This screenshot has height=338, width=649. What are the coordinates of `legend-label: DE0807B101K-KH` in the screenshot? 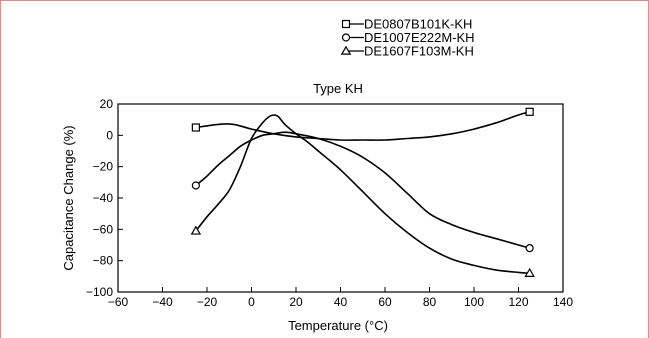 It's located at (418, 24).